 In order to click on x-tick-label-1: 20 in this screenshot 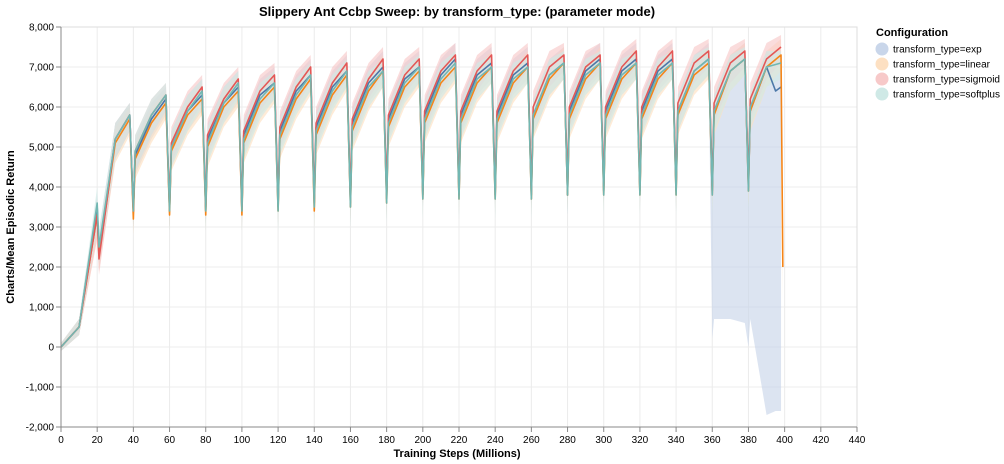, I will do `click(98, 440)`.